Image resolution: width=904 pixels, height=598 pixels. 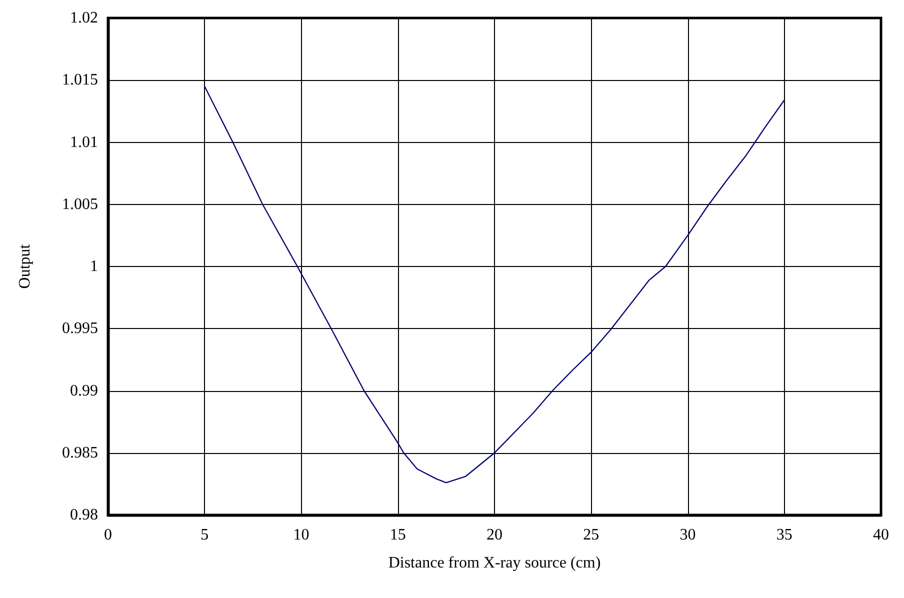 What do you see at coordinates (84, 391) in the screenshot?
I see `y-tick-label: 0.99` at bounding box center [84, 391].